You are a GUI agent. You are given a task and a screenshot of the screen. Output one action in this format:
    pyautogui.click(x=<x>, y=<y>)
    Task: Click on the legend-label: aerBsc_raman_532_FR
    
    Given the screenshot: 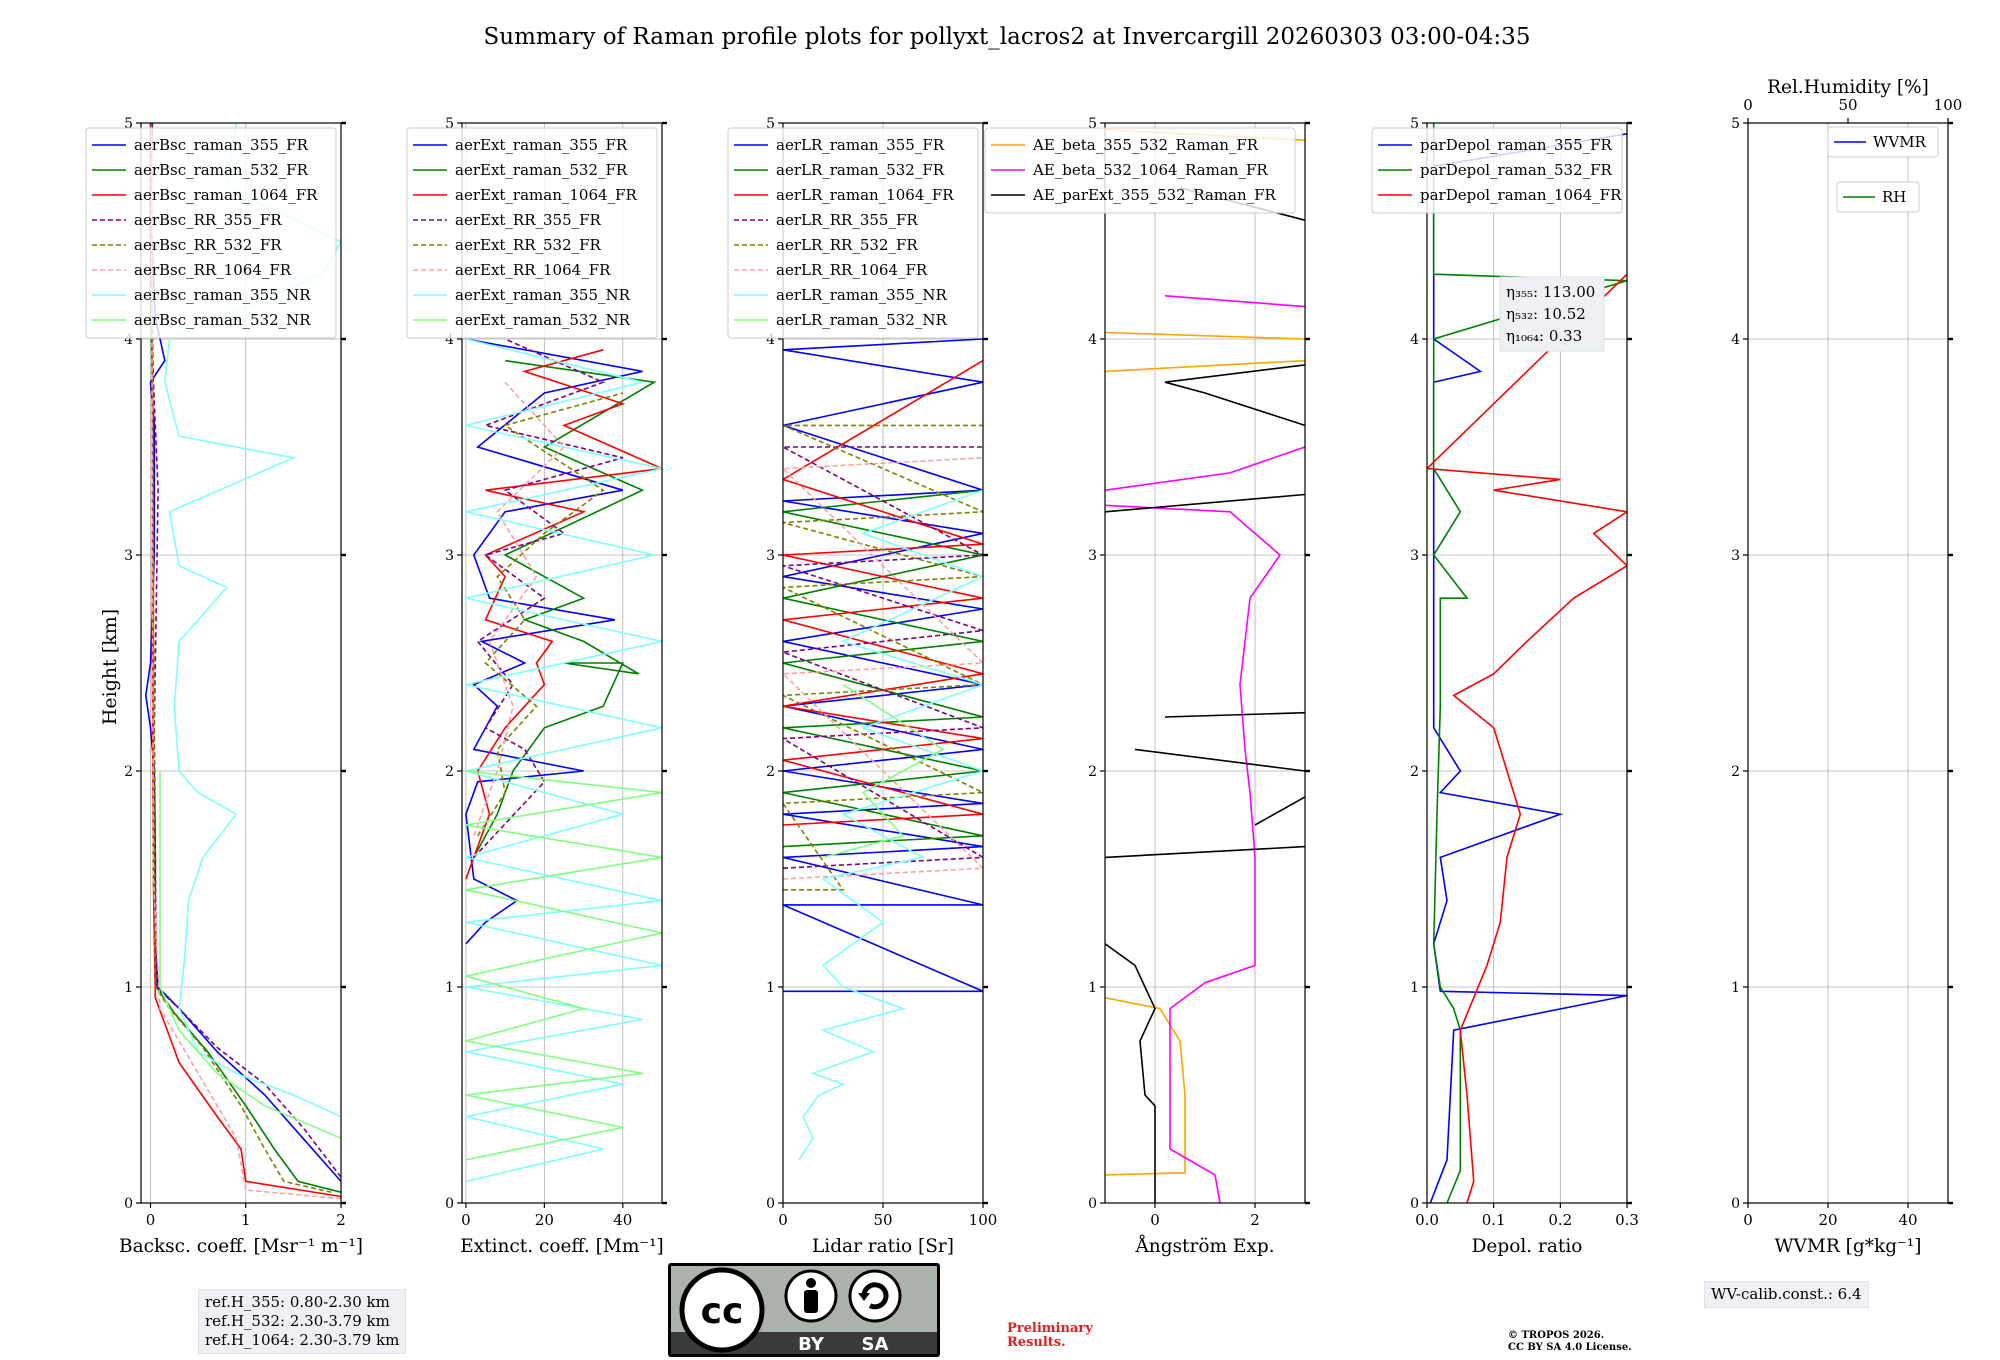 What is the action you would take?
    pyautogui.click(x=221, y=170)
    